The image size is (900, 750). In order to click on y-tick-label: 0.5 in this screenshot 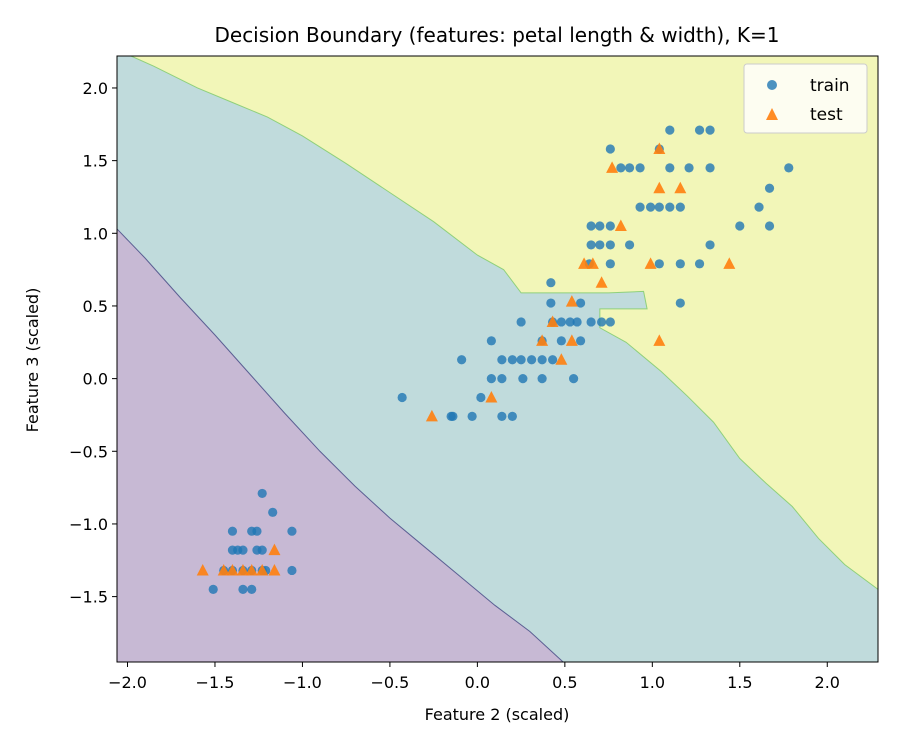, I will do `click(95, 306)`.